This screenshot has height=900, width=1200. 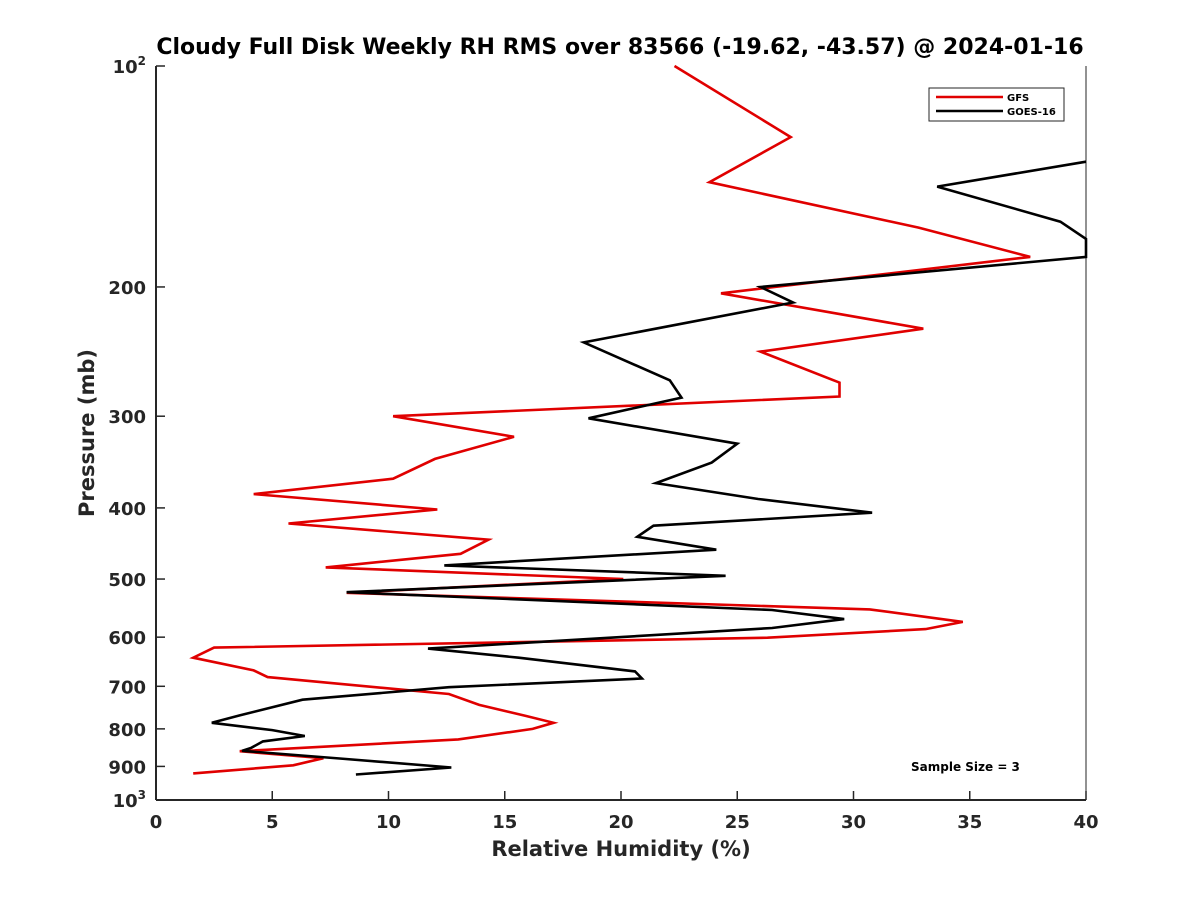 I want to click on y-tick-label: 400, so click(x=127, y=509).